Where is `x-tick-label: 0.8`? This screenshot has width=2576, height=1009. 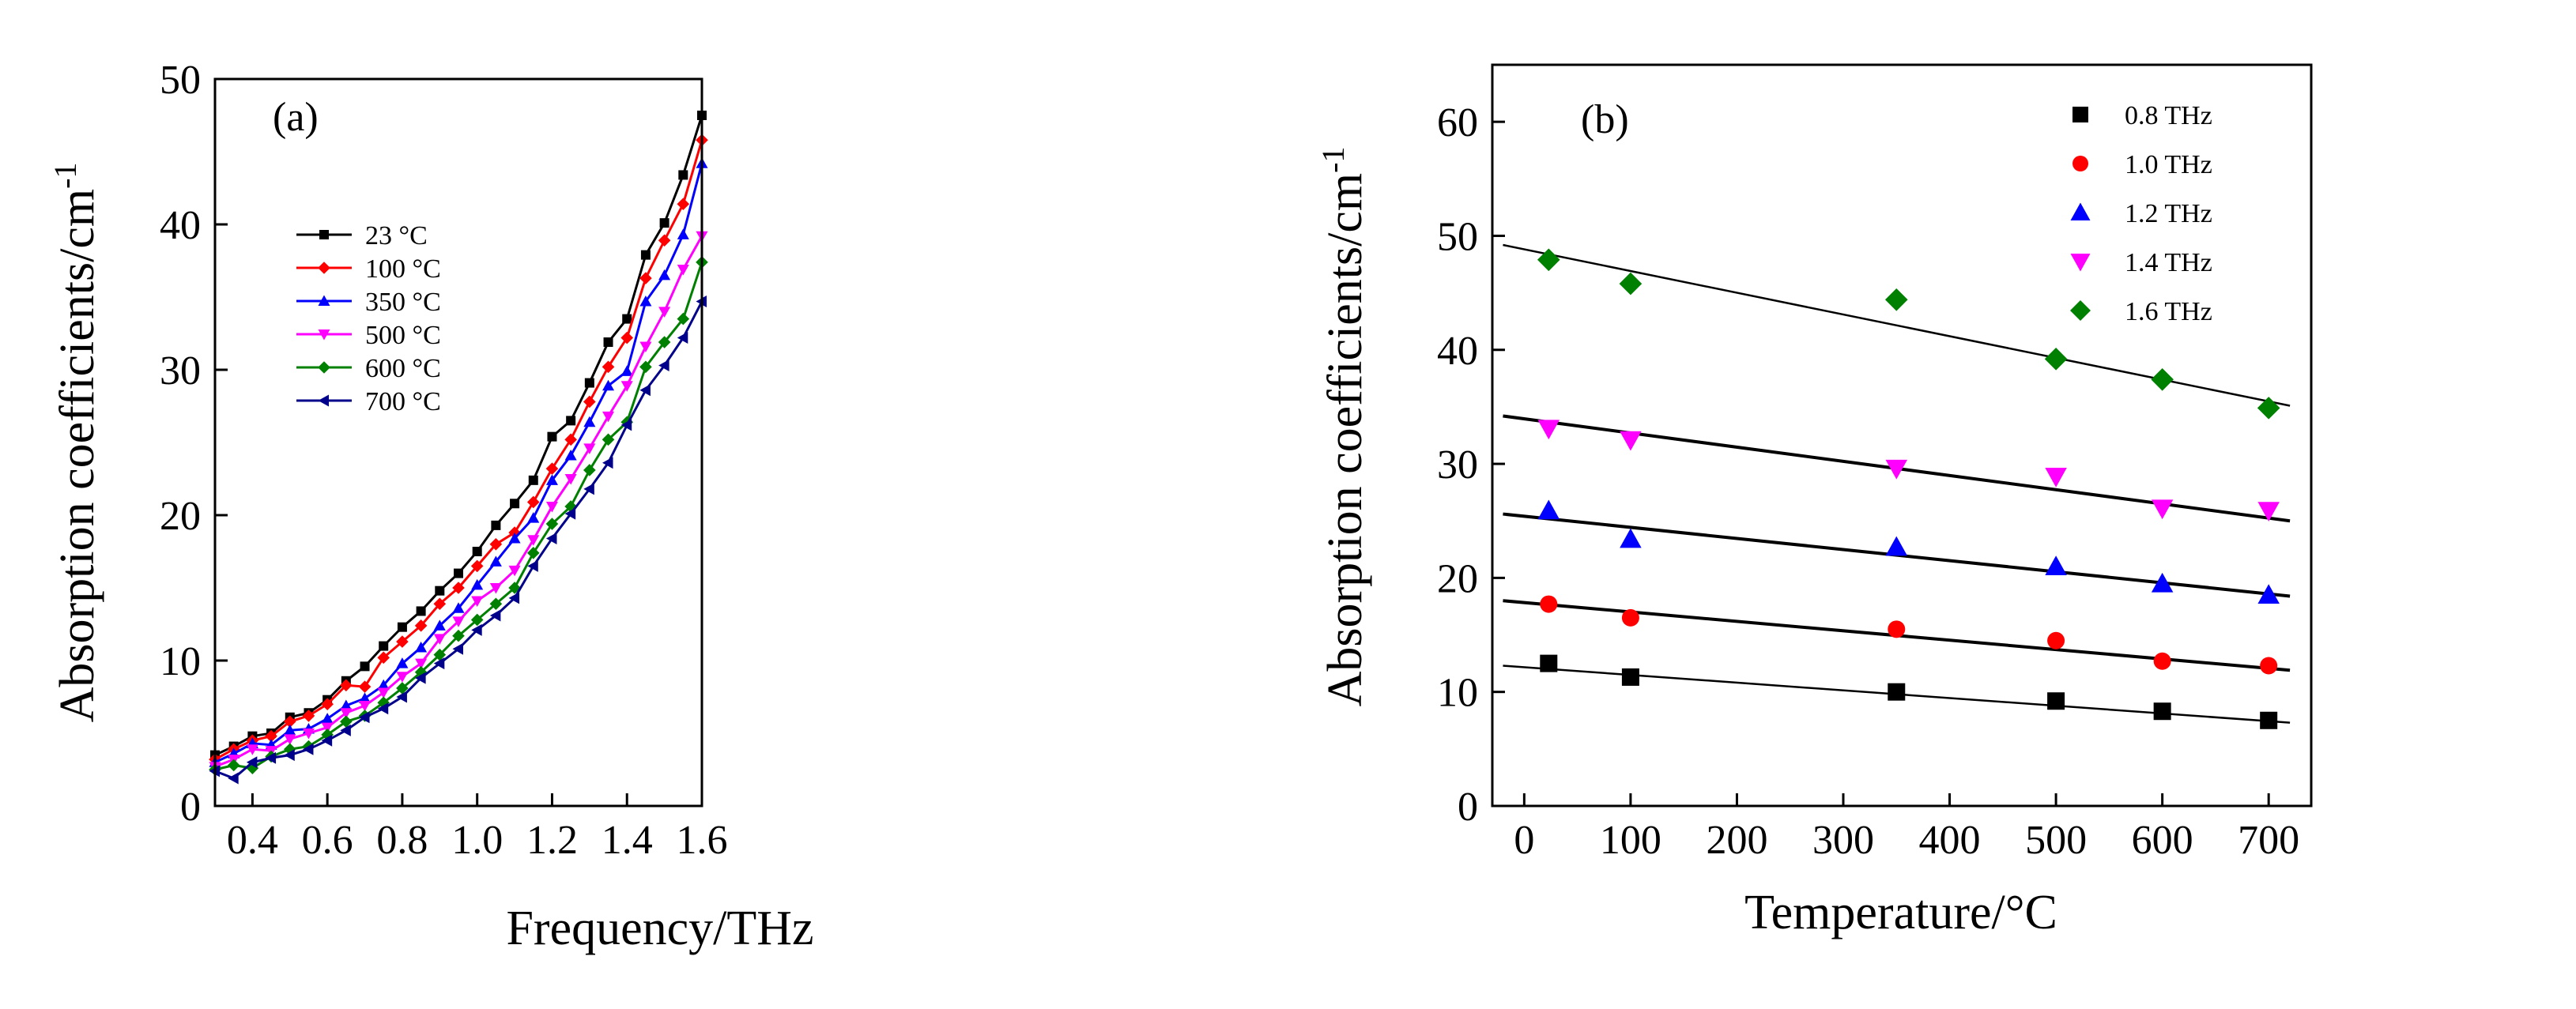 x-tick-label: 0.8 is located at coordinates (402, 840).